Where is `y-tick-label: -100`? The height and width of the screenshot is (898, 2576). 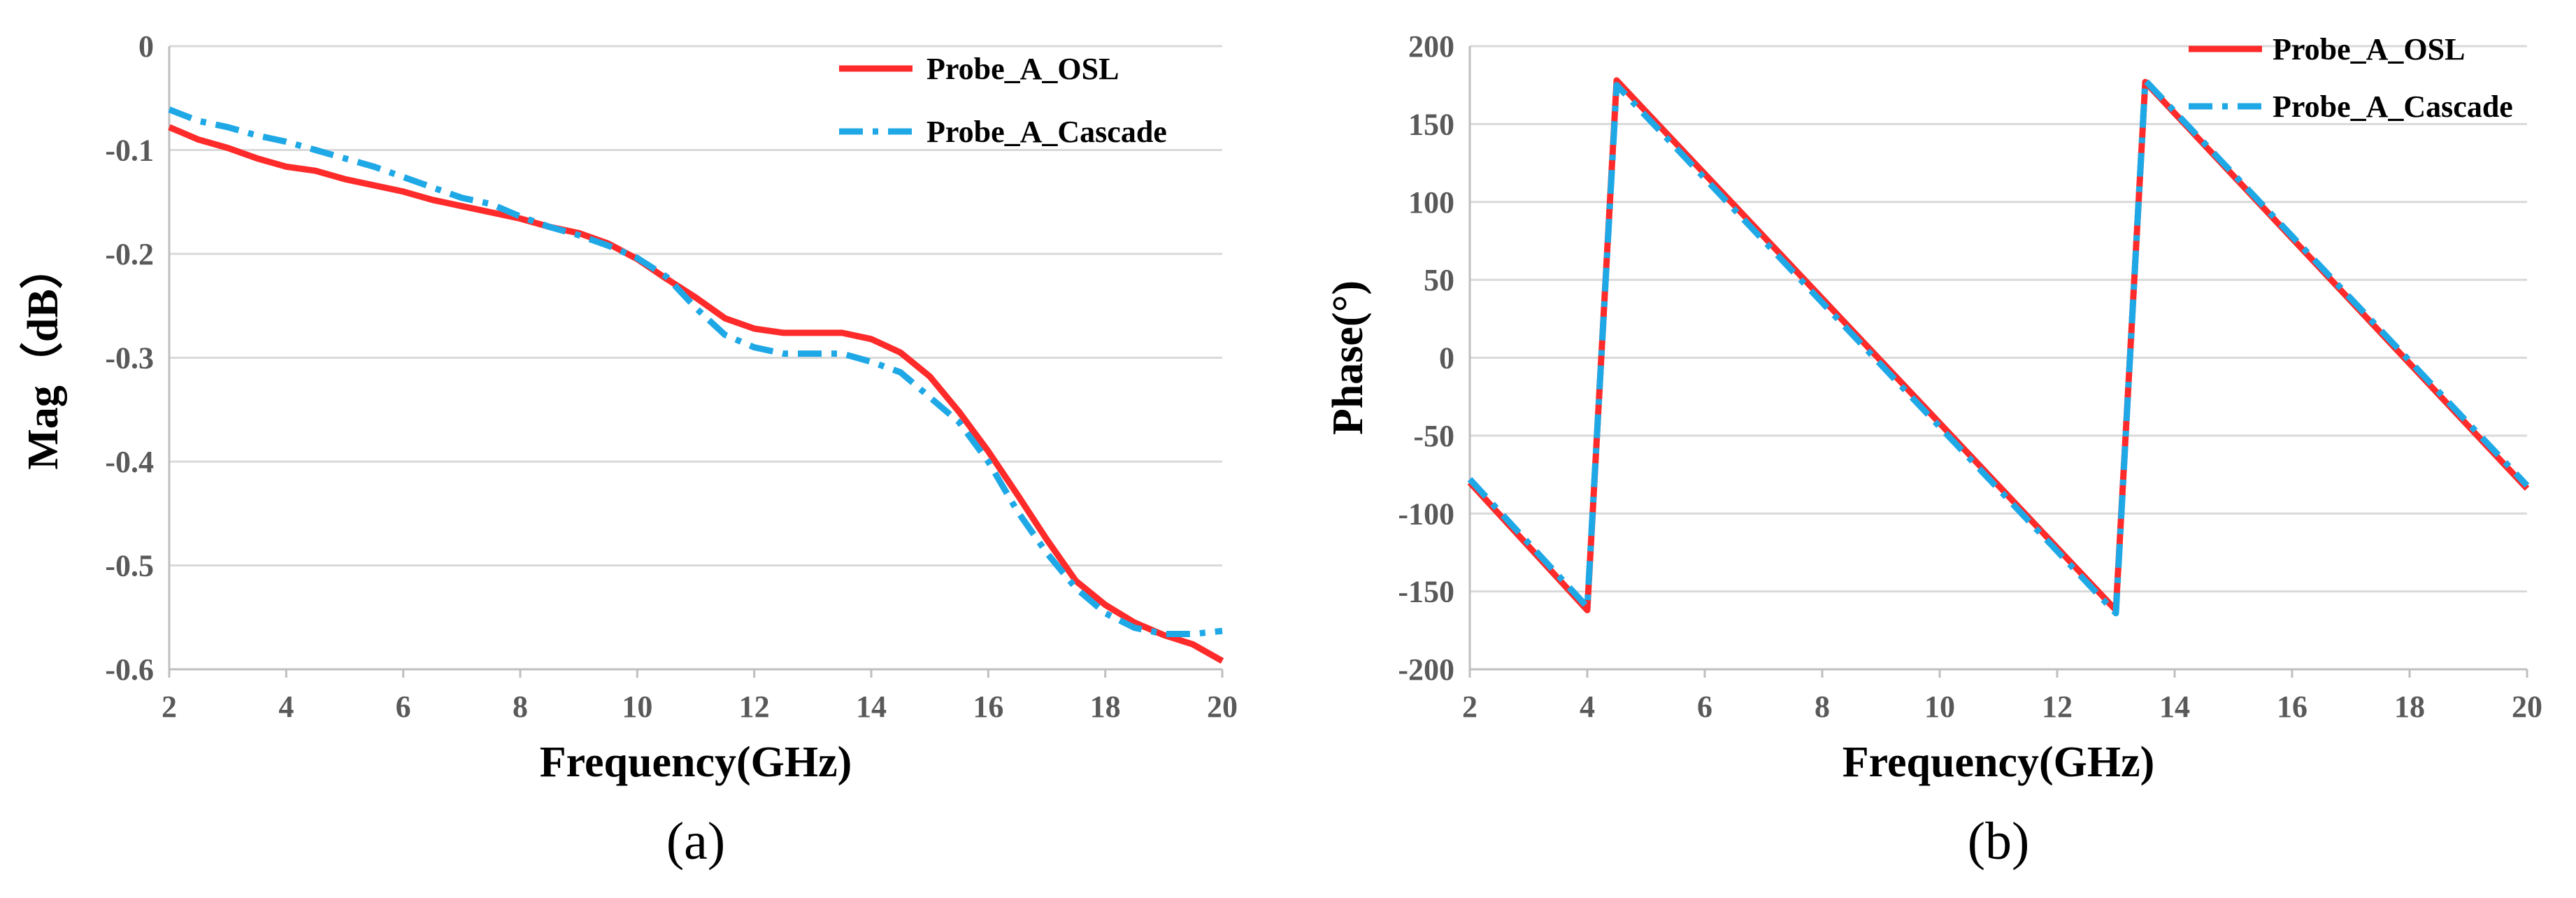 y-tick-label: -100 is located at coordinates (1426, 514).